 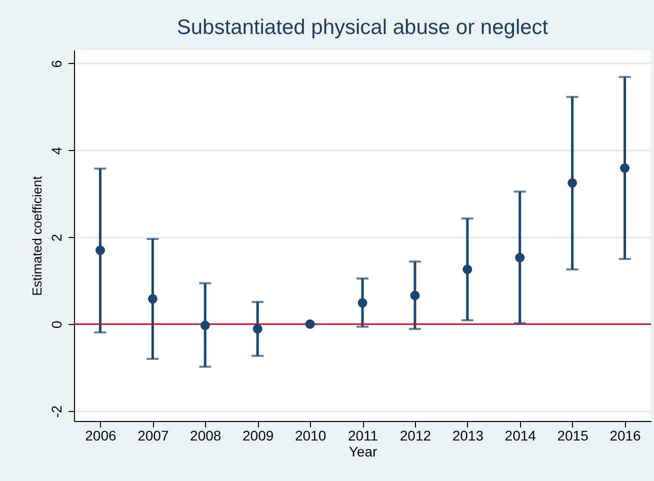 What do you see at coordinates (56, 238) in the screenshot?
I see `y-tick-label: 2` at bounding box center [56, 238].